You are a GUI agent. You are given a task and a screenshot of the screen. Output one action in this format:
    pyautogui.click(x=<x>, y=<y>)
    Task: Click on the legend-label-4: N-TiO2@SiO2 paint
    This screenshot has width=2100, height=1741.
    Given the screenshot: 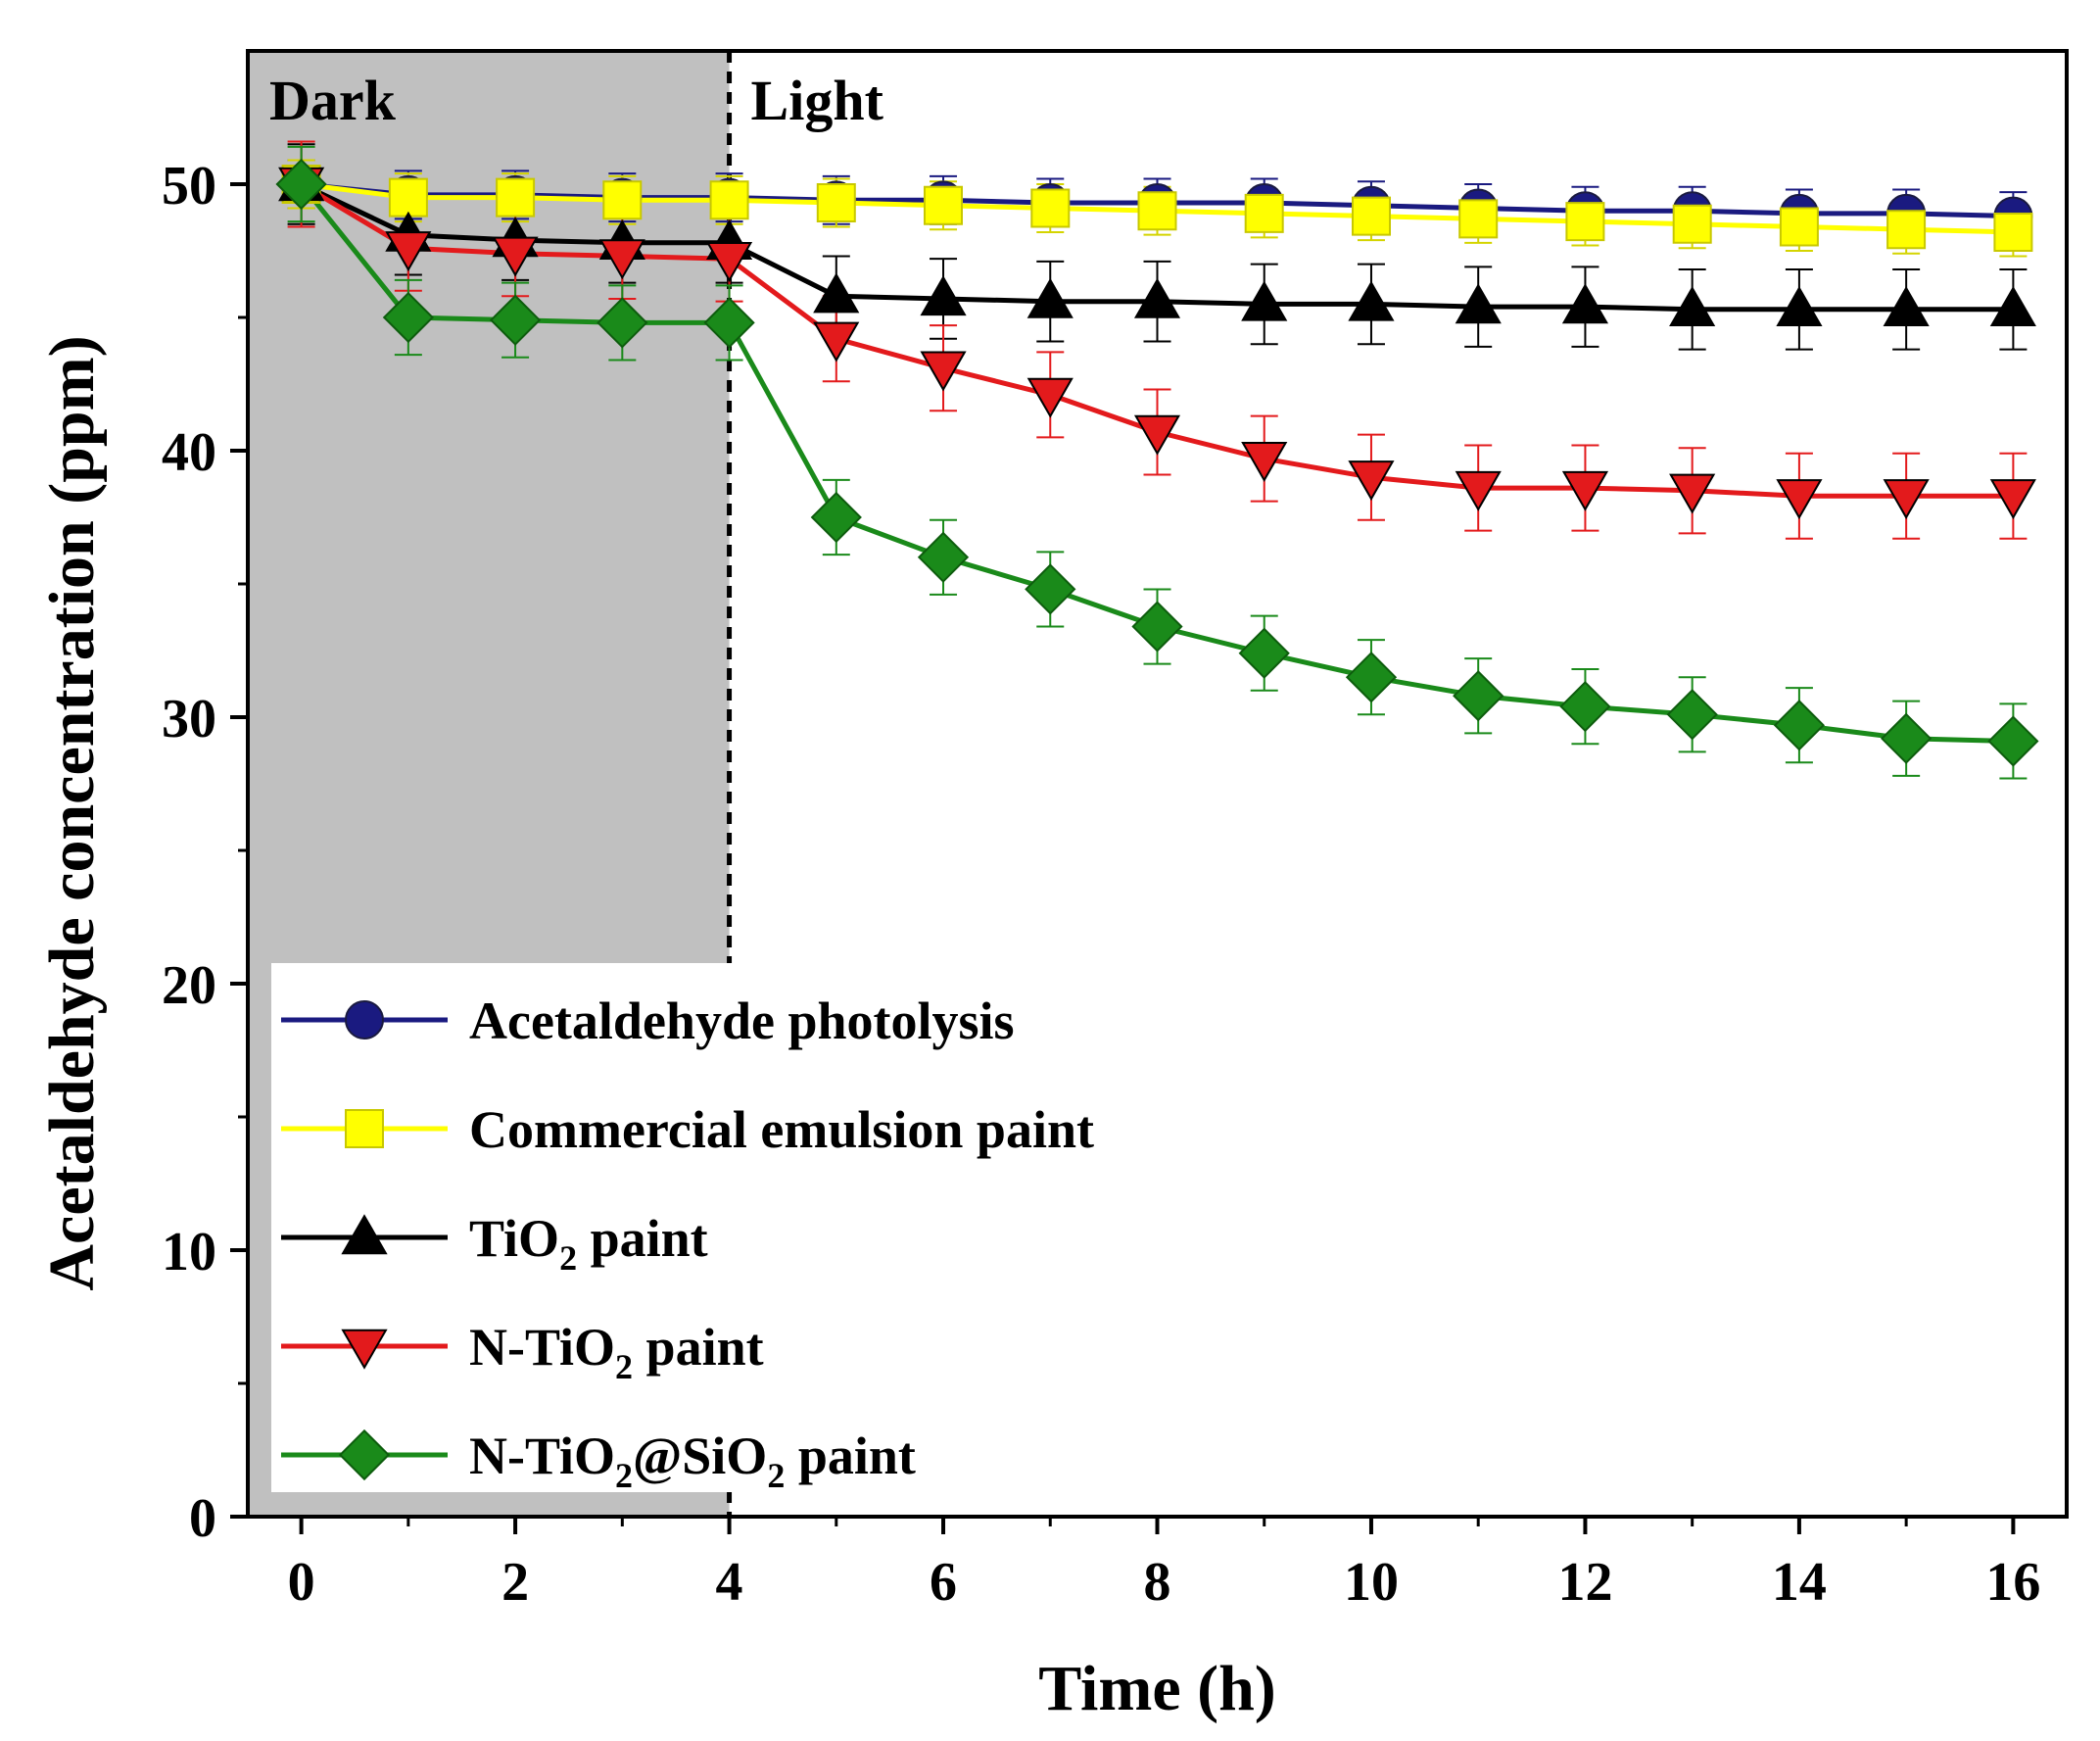 What is the action you would take?
    pyautogui.click(x=693, y=1461)
    